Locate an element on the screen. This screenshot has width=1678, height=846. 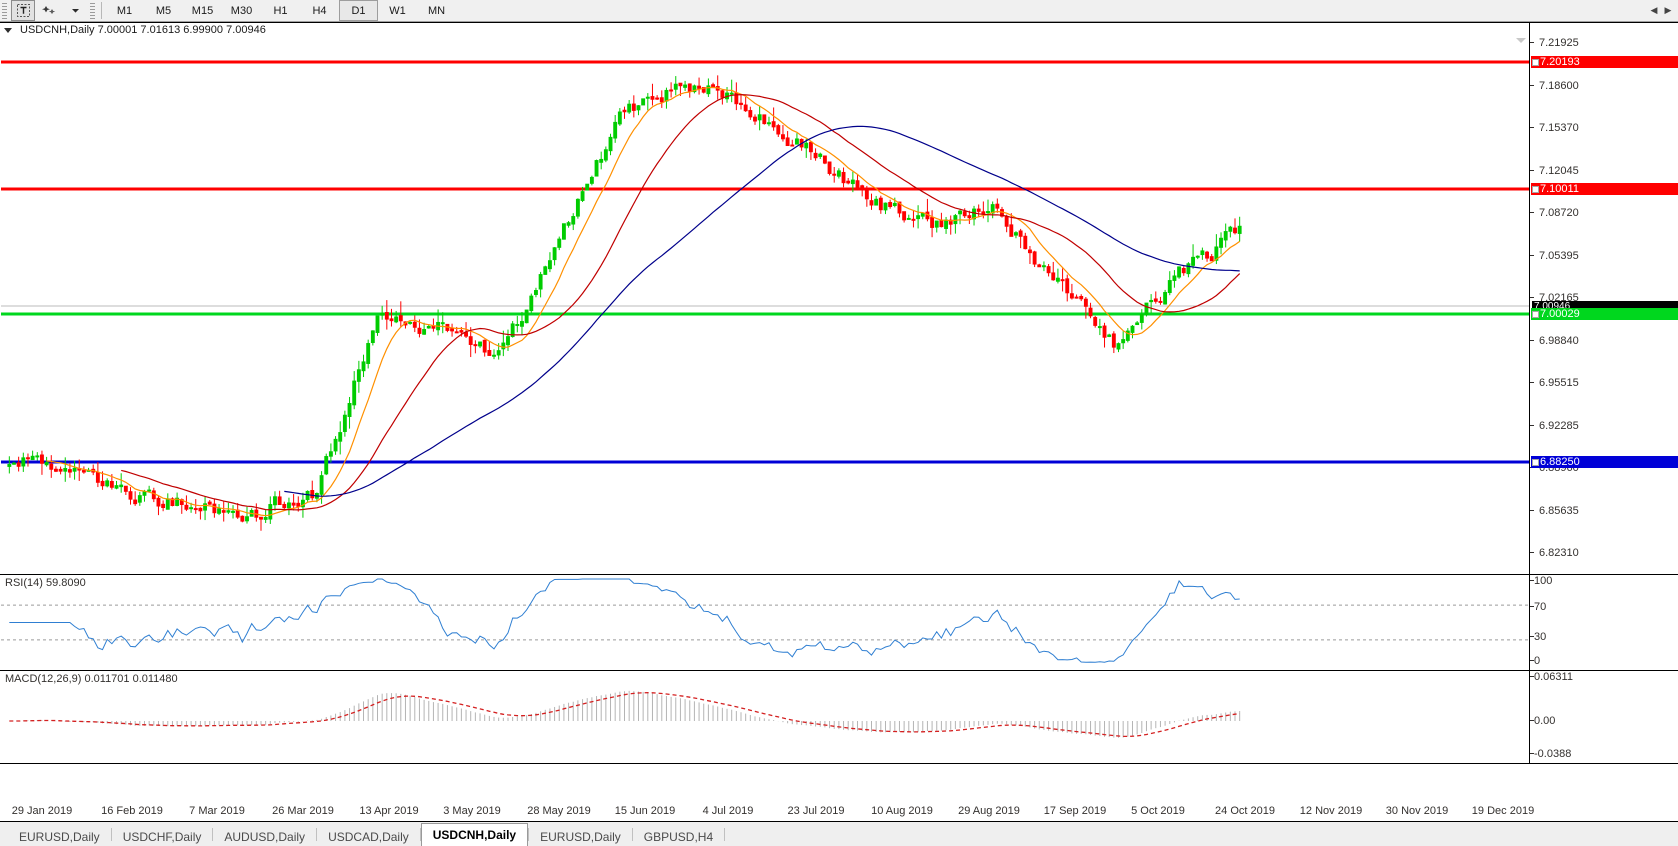
price-tick: 7.15370 is located at coordinates (1554, 128).